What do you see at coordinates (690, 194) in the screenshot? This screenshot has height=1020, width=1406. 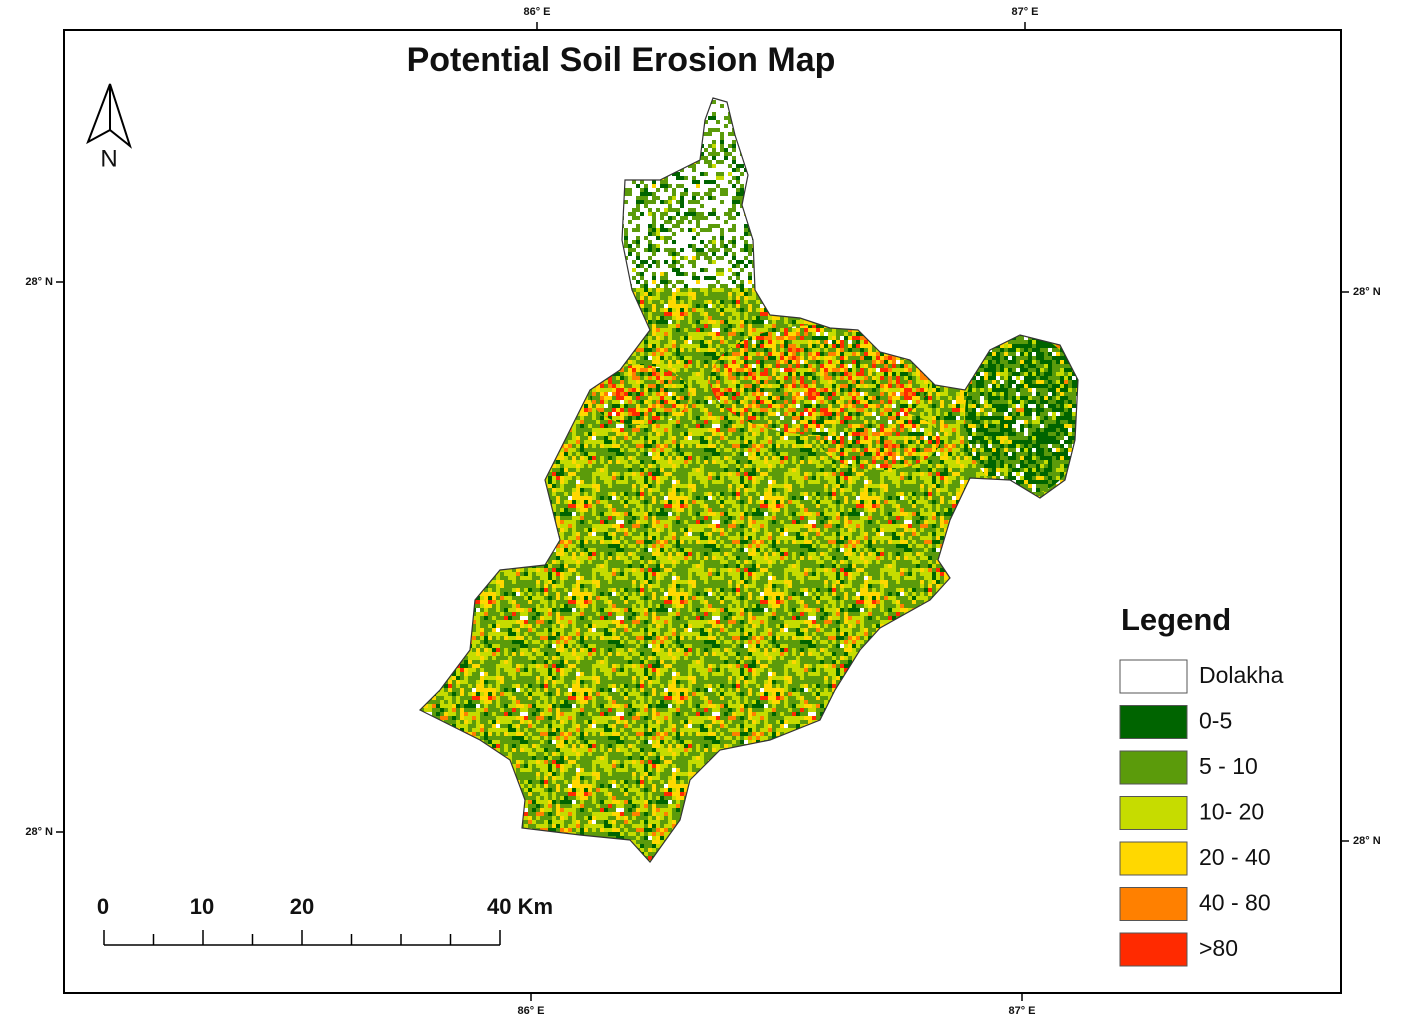 I see `north-zone` at bounding box center [690, 194].